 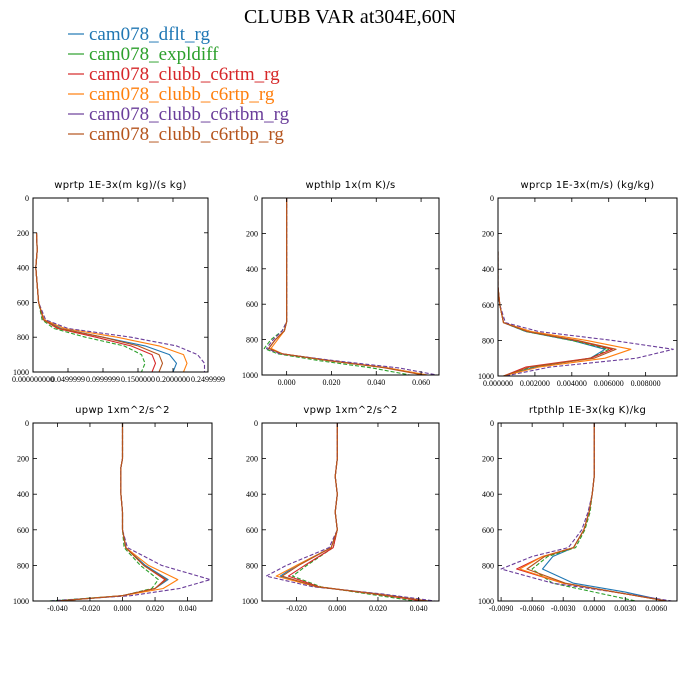 I want to click on legend-item: cam078_clubb_c6rtbp_rg, so click(x=176, y=134).